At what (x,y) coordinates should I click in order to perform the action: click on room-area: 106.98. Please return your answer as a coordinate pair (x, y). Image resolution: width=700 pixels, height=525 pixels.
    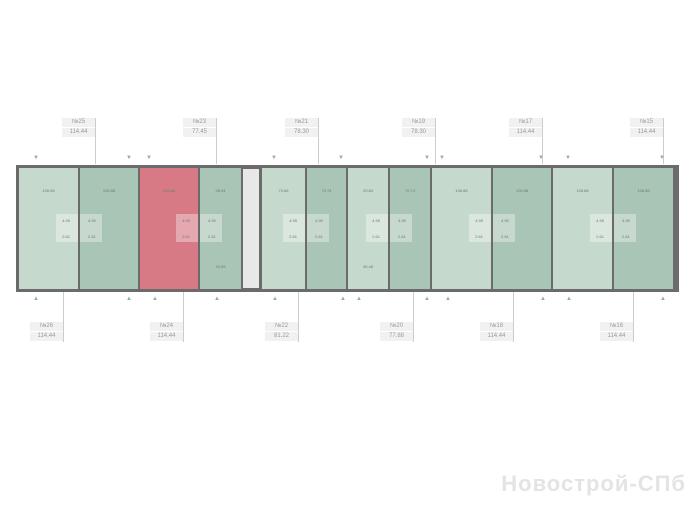
    Looking at the image, I should click on (48, 190).